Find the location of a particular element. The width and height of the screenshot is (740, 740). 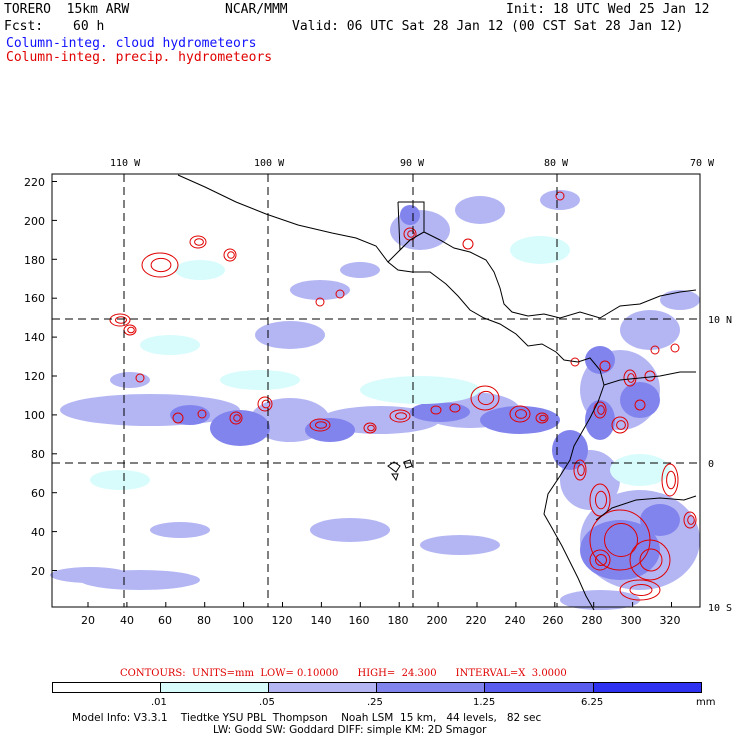

y-tick: 160 is located at coordinates (34, 298).